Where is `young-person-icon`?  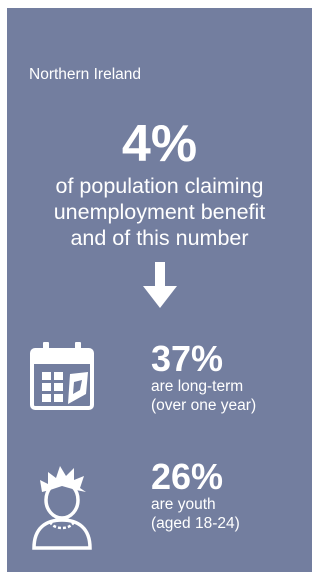
young-person-icon is located at coordinates (62, 508).